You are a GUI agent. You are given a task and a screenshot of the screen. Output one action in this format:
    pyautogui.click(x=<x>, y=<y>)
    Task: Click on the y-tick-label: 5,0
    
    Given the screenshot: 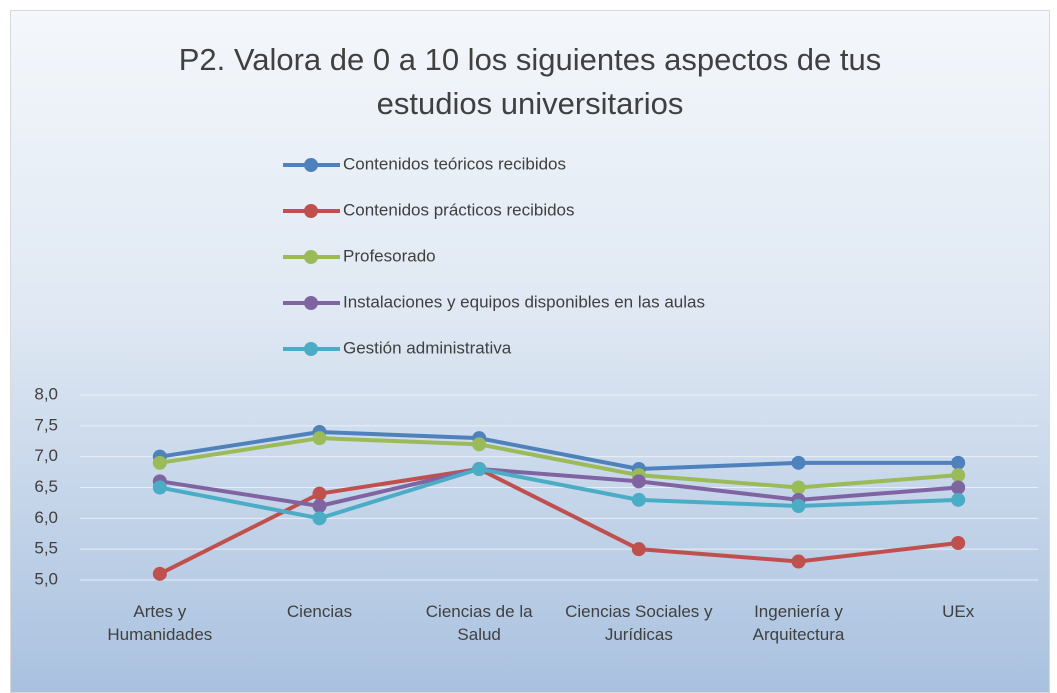 What is the action you would take?
    pyautogui.click(x=46, y=578)
    